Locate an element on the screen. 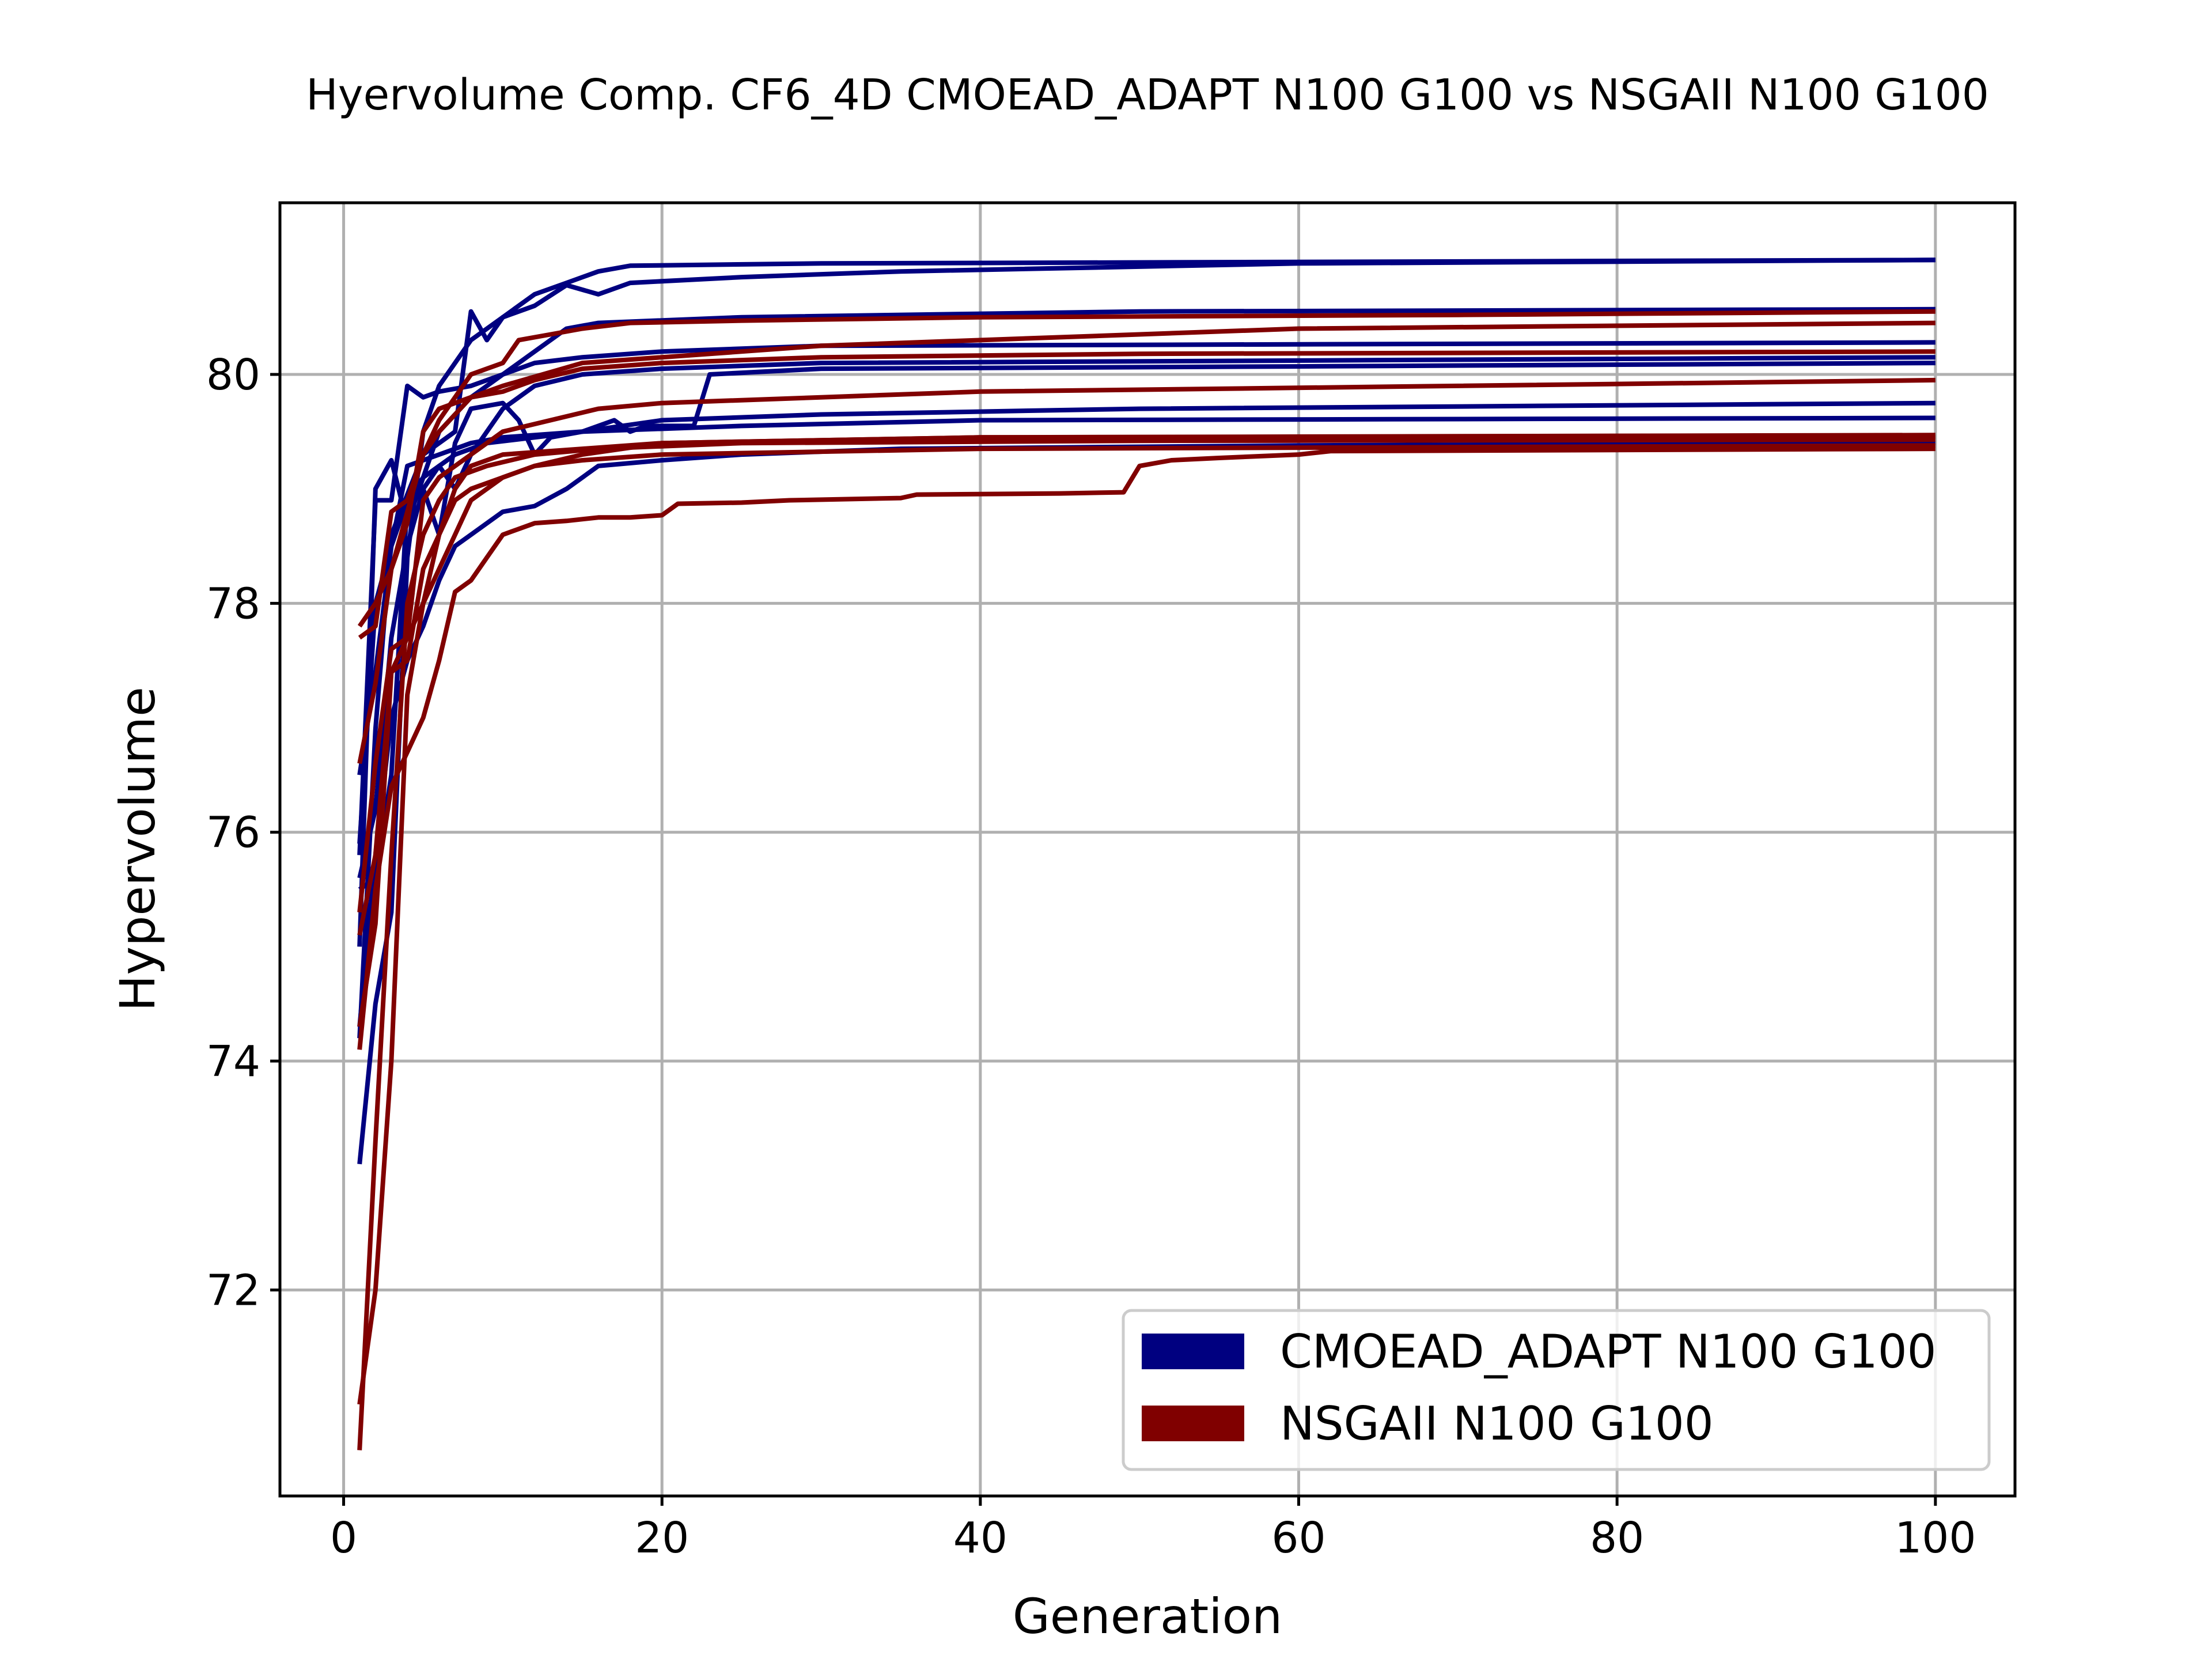  legend-box is located at coordinates (1556, 1390).